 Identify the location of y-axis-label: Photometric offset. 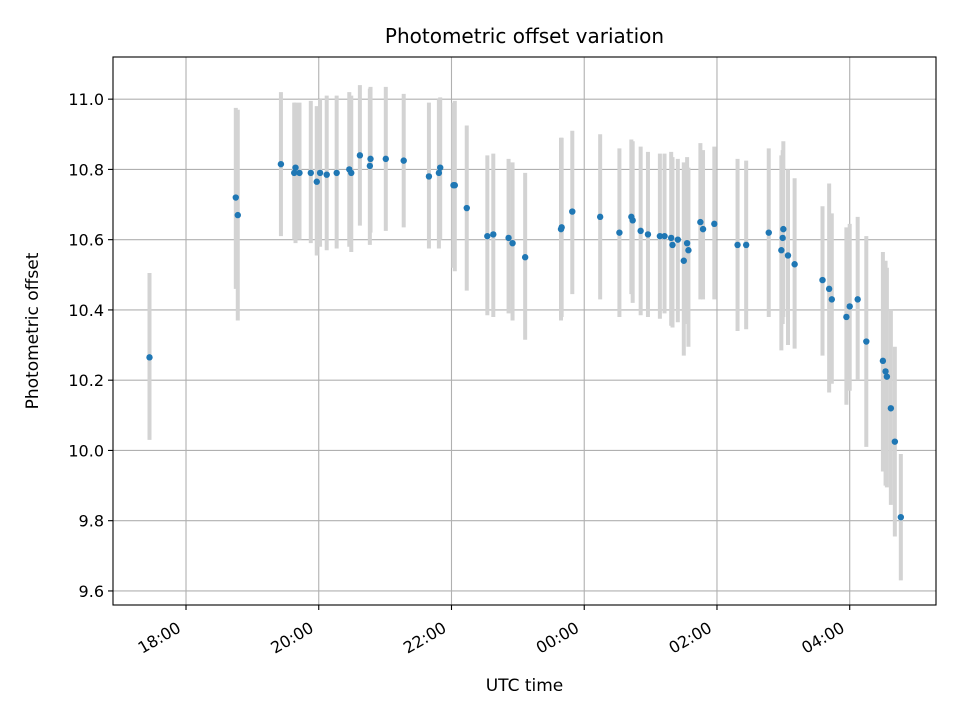
(33, 330).